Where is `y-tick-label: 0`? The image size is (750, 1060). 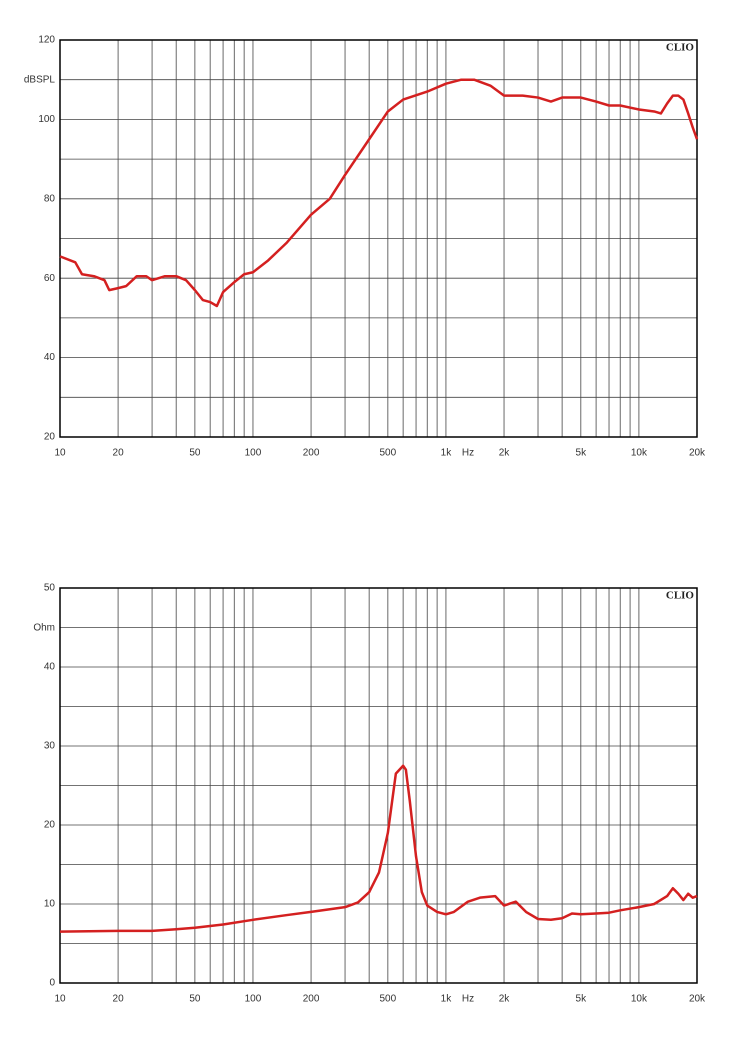 y-tick-label: 0 is located at coordinates (52, 983).